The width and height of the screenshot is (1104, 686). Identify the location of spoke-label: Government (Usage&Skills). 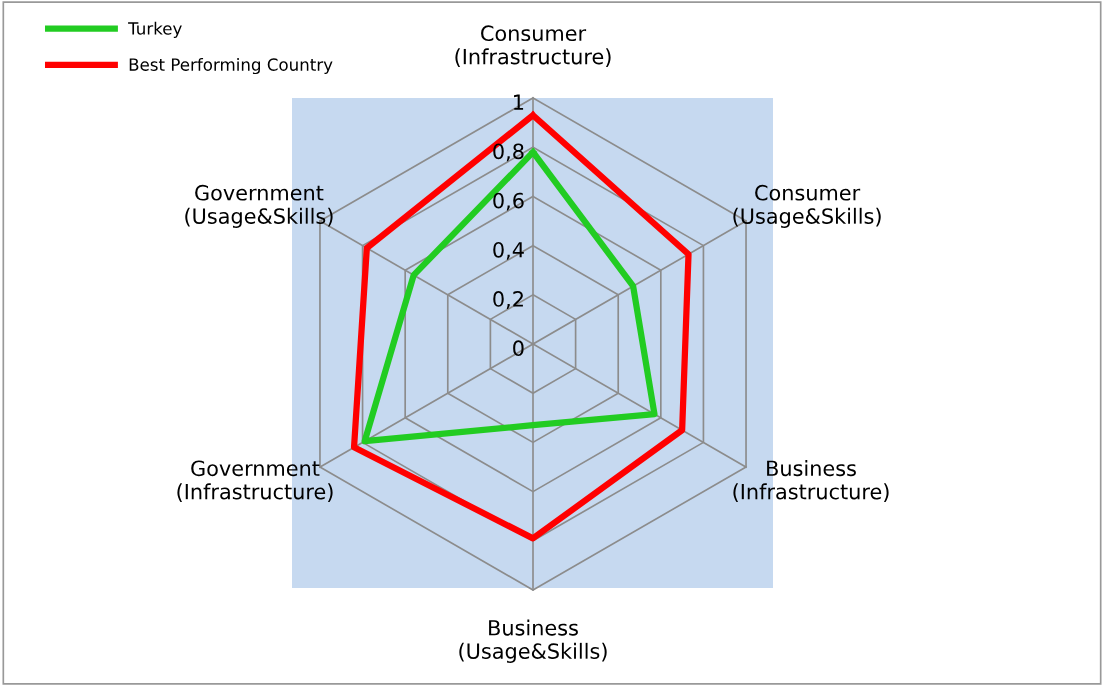
(259, 206).